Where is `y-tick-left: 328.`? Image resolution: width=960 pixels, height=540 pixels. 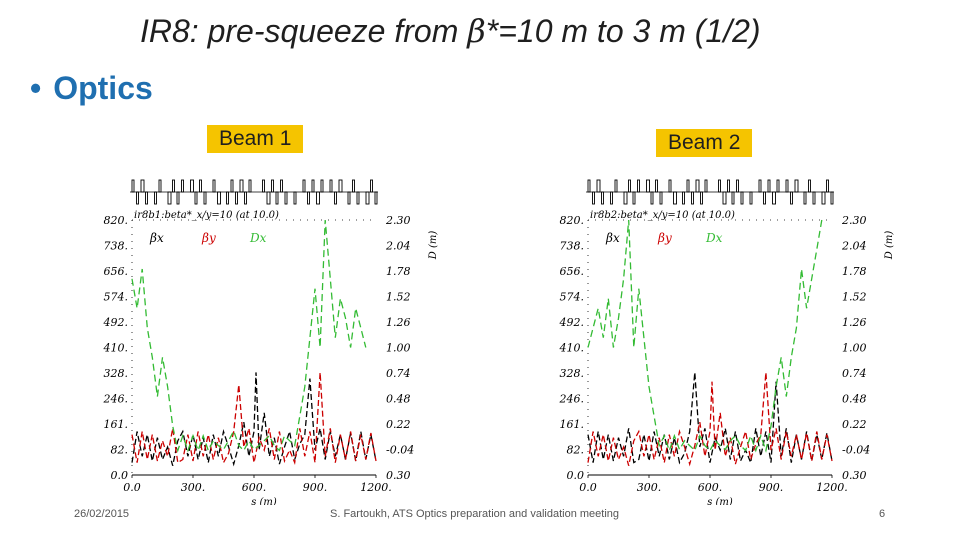
y-tick-left: 328. is located at coordinates (116, 373).